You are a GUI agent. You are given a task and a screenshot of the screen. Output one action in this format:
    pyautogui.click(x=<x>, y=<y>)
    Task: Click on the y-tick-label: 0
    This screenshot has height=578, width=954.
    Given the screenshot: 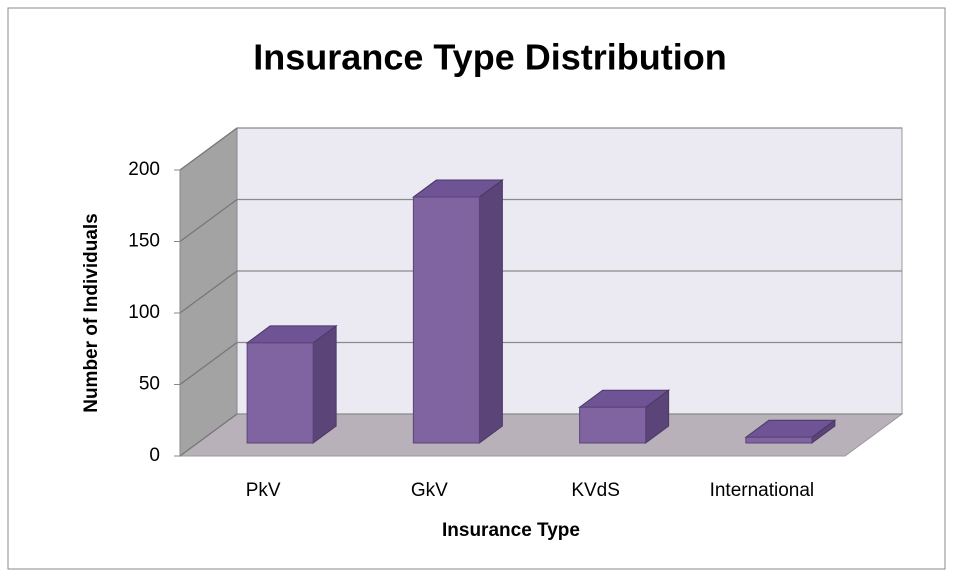 What is the action you would take?
    pyautogui.click(x=154, y=455)
    